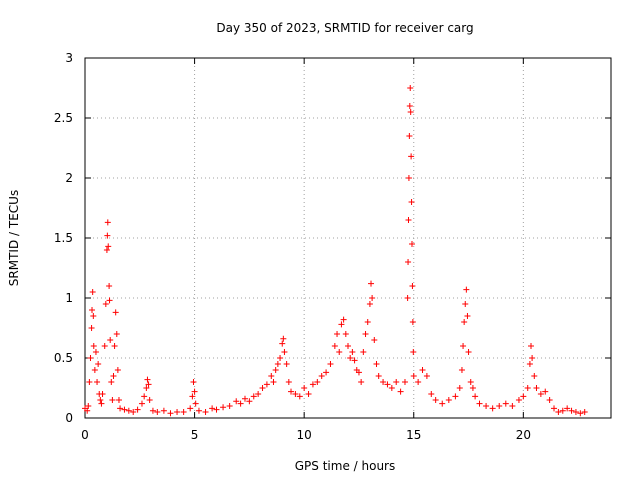 The height and width of the screenshot is (480, 640). What do you see at coordinates (63, 118) in the screenshot?
I see `y-tick-label: 2.5` at bounding box center [63, 118].